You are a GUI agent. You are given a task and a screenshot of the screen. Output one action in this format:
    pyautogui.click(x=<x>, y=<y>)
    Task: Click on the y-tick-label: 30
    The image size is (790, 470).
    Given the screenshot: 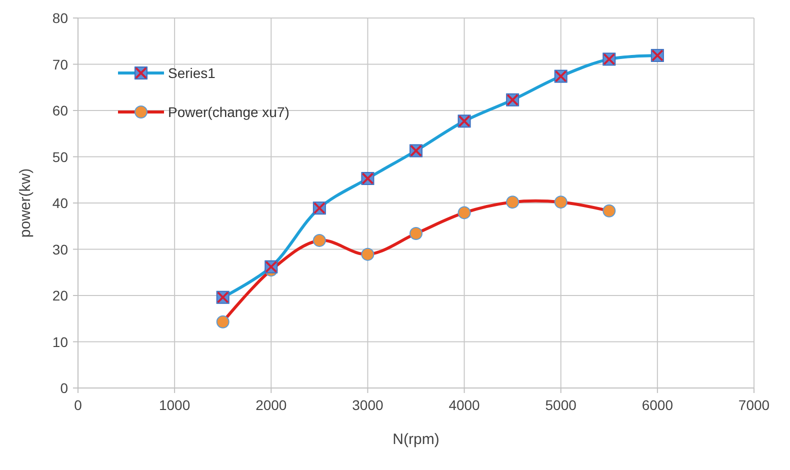 What is the action you would take?
    pyautogui.click(x=60, y=249)
    